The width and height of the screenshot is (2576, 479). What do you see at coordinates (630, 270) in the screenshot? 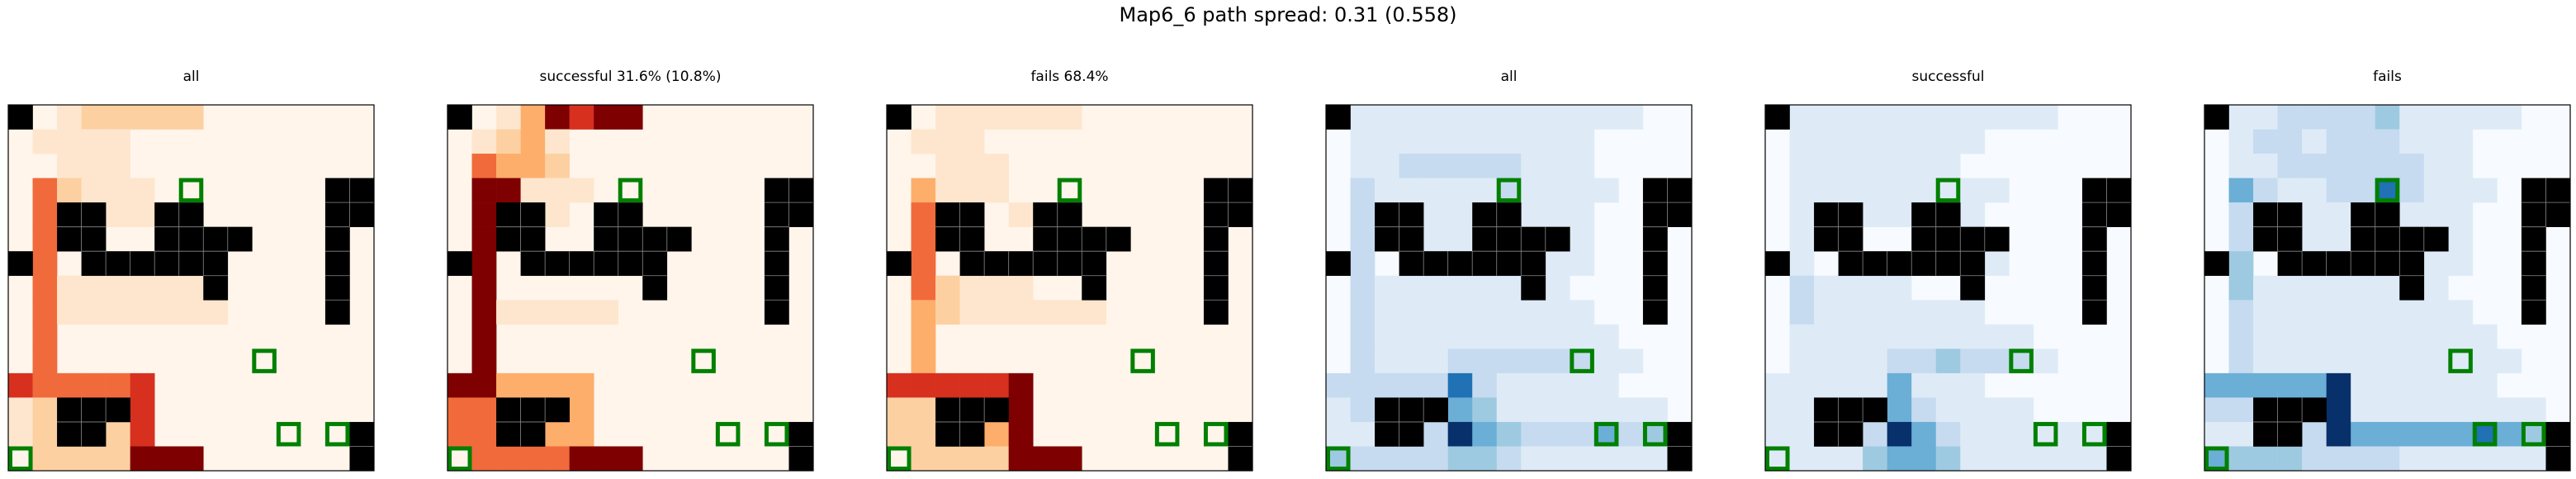
I see `heatmap-panel-2: successful 31.6% (10.8%)` at bounding box center [630, 270].